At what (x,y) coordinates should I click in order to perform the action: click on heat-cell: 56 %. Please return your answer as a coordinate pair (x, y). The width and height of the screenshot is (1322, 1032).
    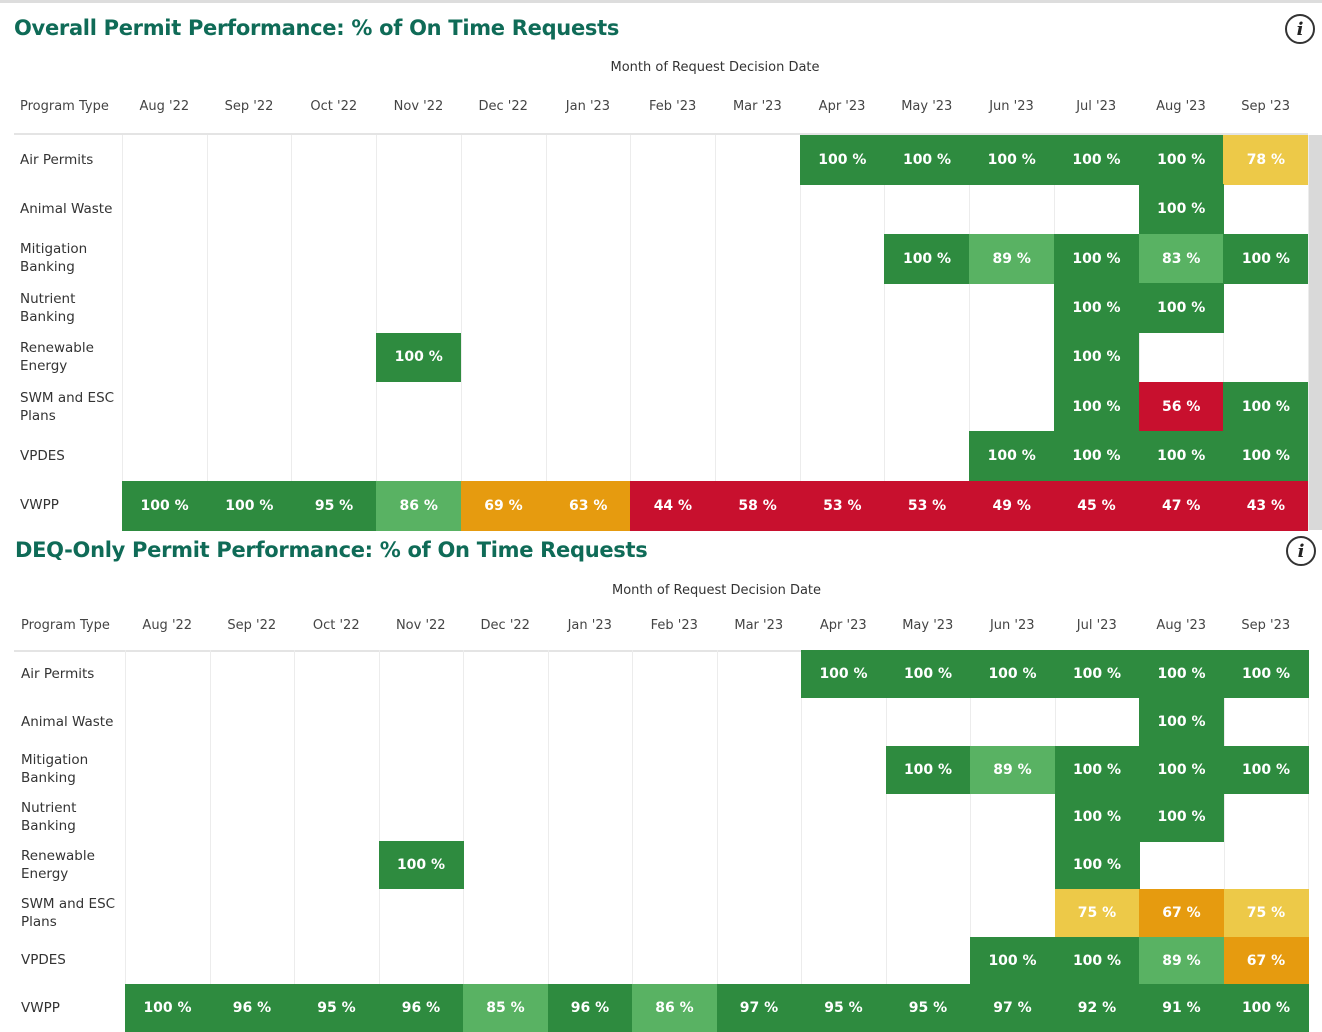
    Looking at the image, I should click on (1181, 406).